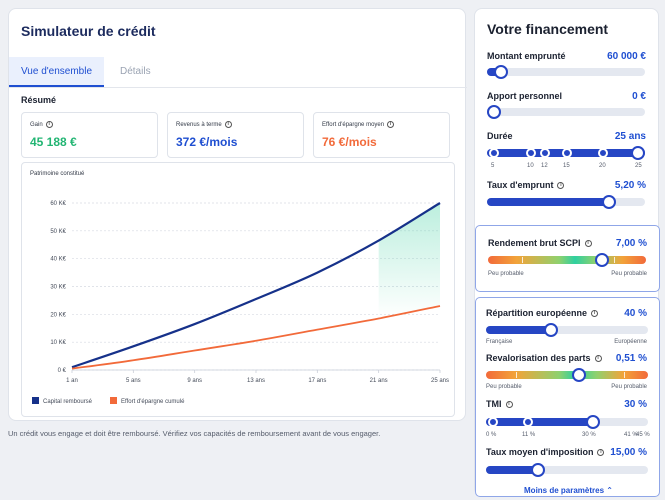 The height and width of the screenshot is (500, 665). What do you see at coordinates (638, 153) in the screenshot?
I see `duration-slider-thumb` at bounding box center [638, 153].